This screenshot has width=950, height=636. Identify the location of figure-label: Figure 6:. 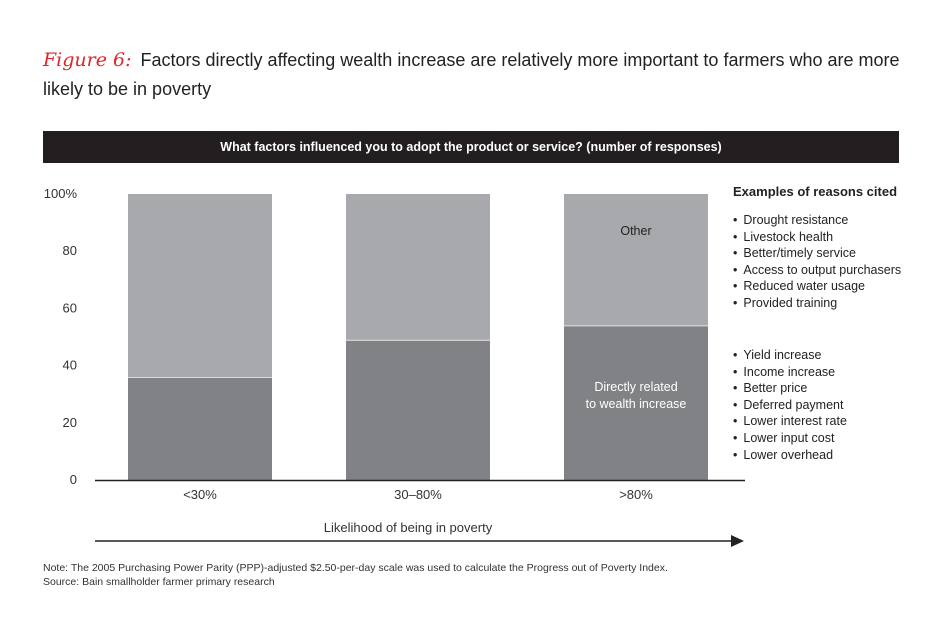
(87, 60).